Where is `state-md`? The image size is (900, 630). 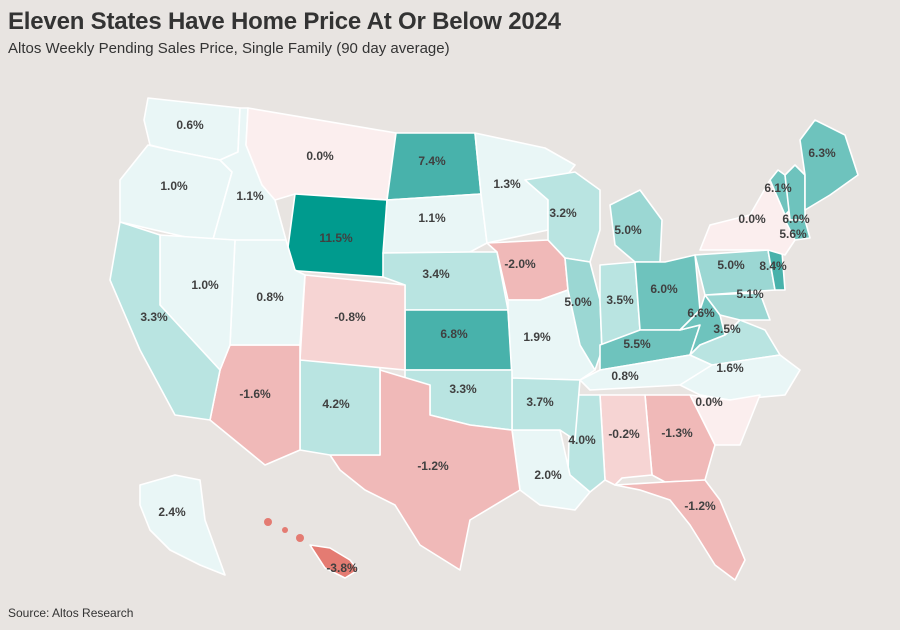
state-md is located at coordinates (737, 306).